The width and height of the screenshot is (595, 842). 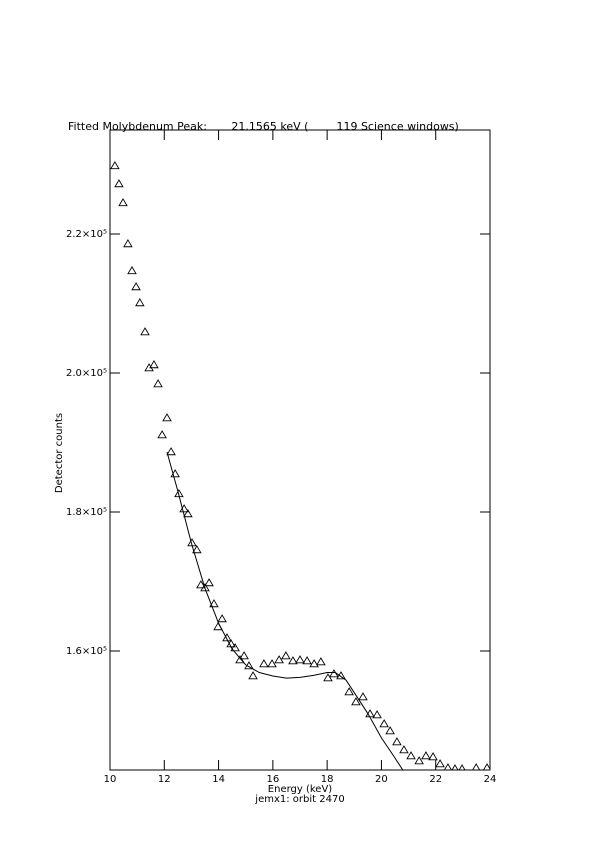 I want to click on x-axis-label: Energy (keV), so click(x=300, y=789).